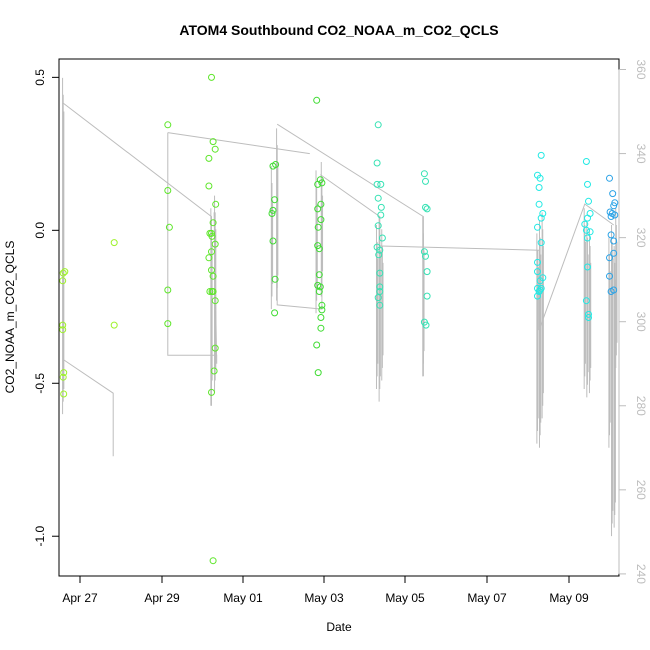 The width and height of the screenshot is (650, 650). Describe the element at coordinates (40, 230) in the screenshot. I see `y-tick-label: 0.0` at that location.